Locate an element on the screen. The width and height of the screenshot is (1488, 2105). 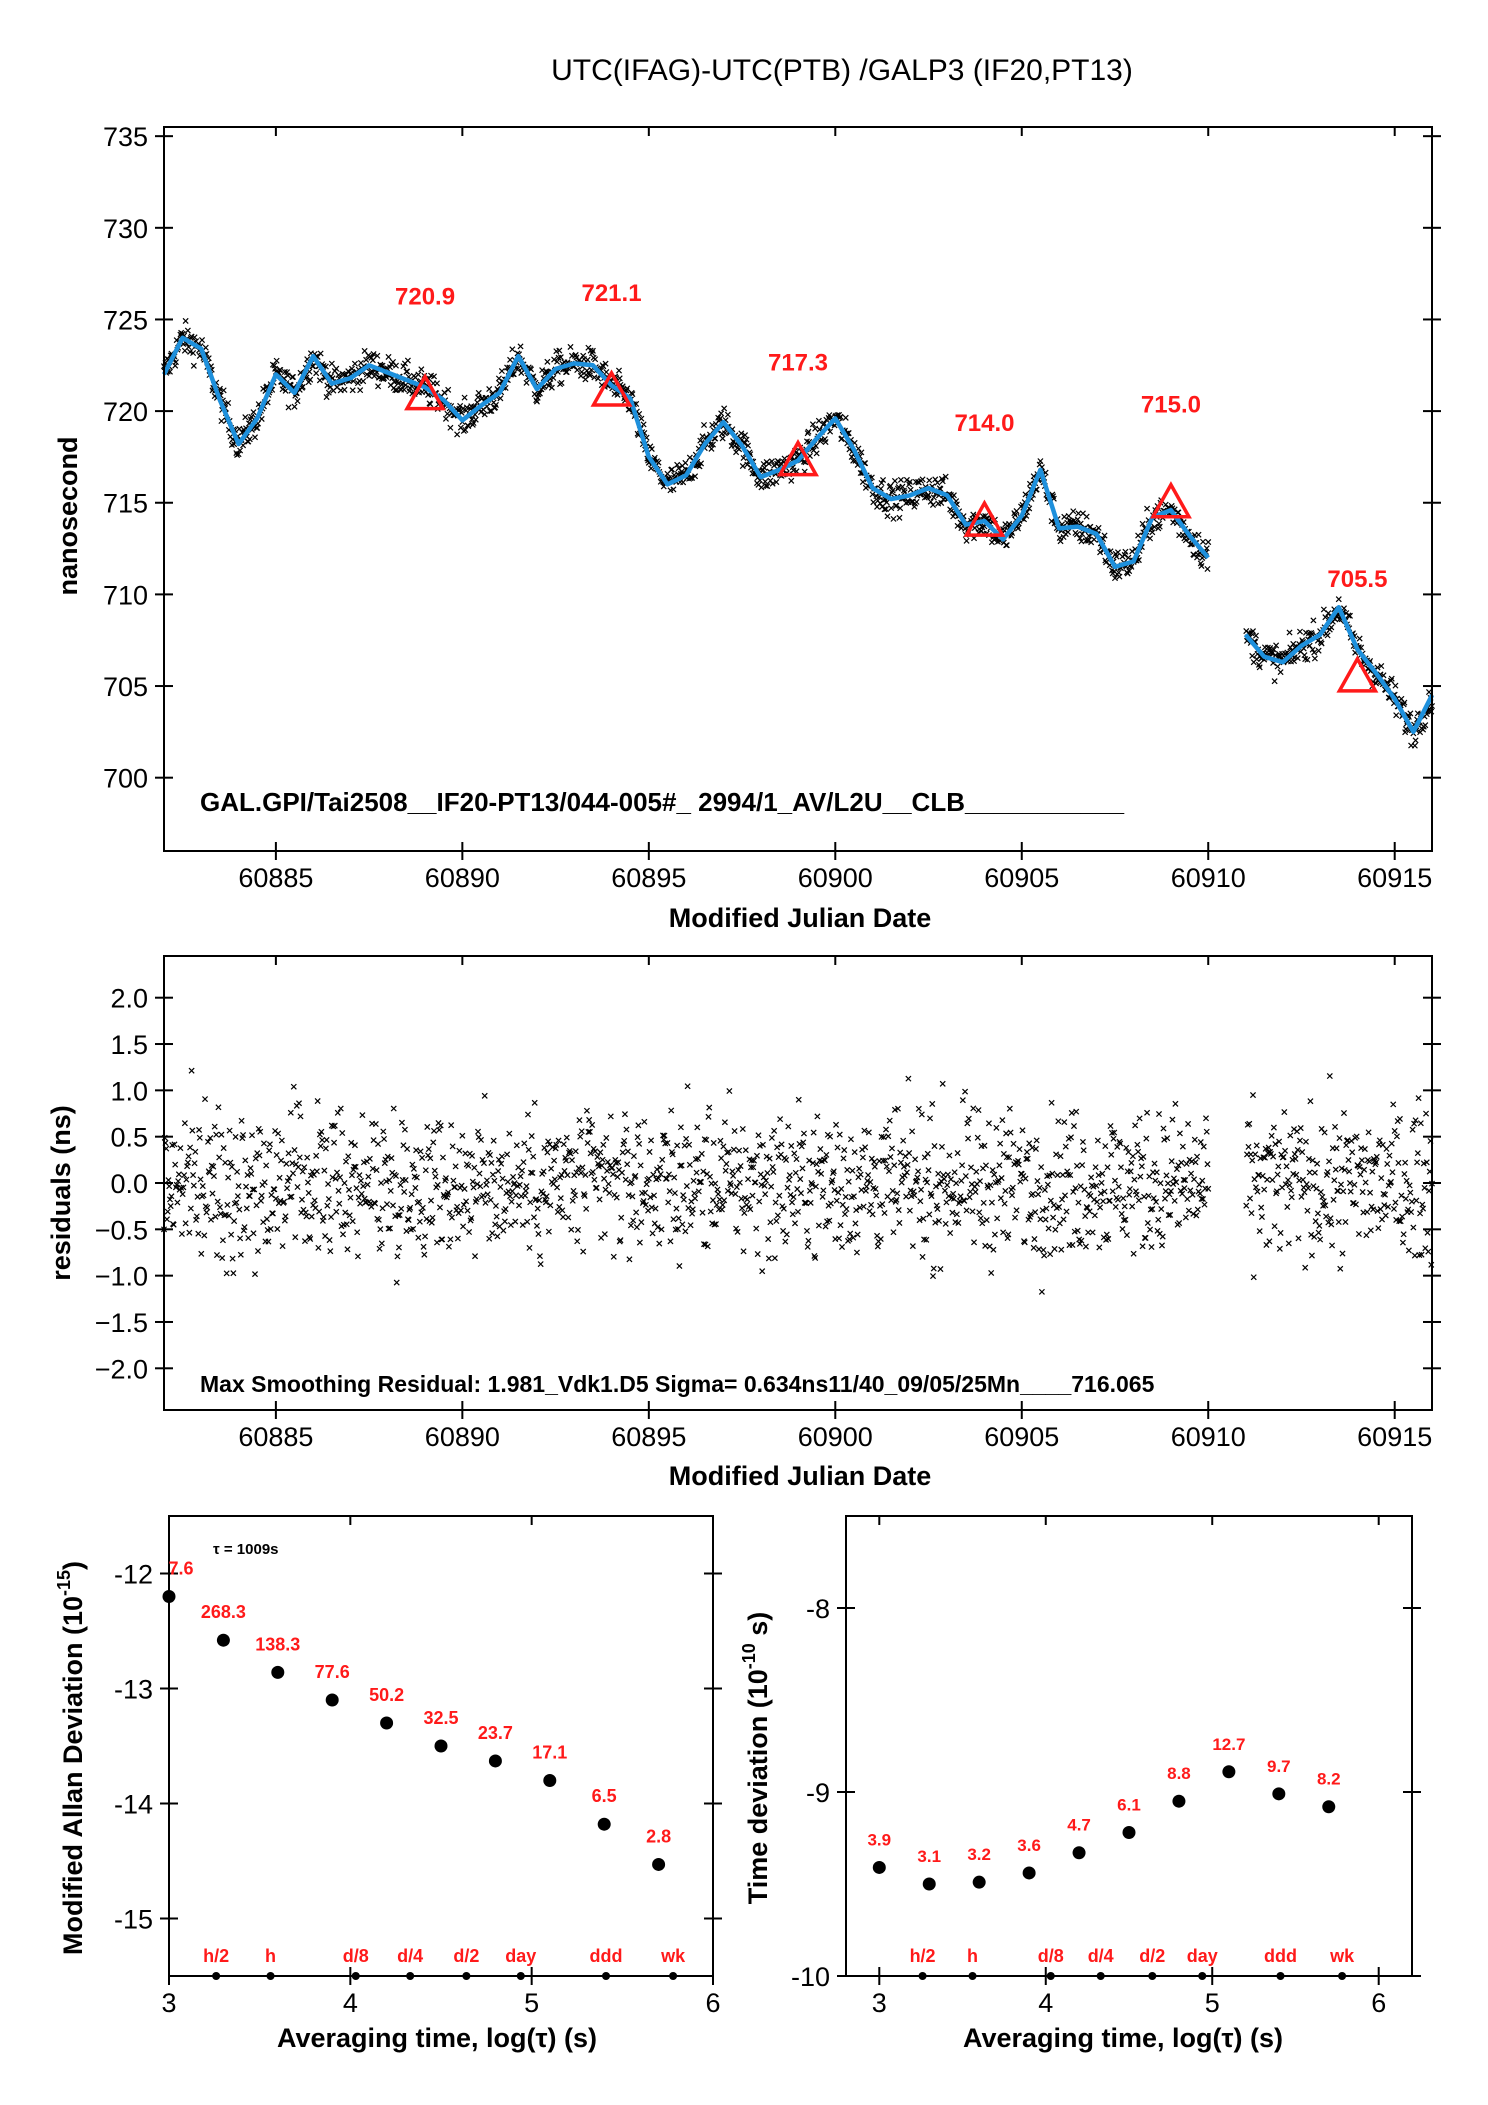
deviation-label: 77.6 is located at coordinates (332, 1672).